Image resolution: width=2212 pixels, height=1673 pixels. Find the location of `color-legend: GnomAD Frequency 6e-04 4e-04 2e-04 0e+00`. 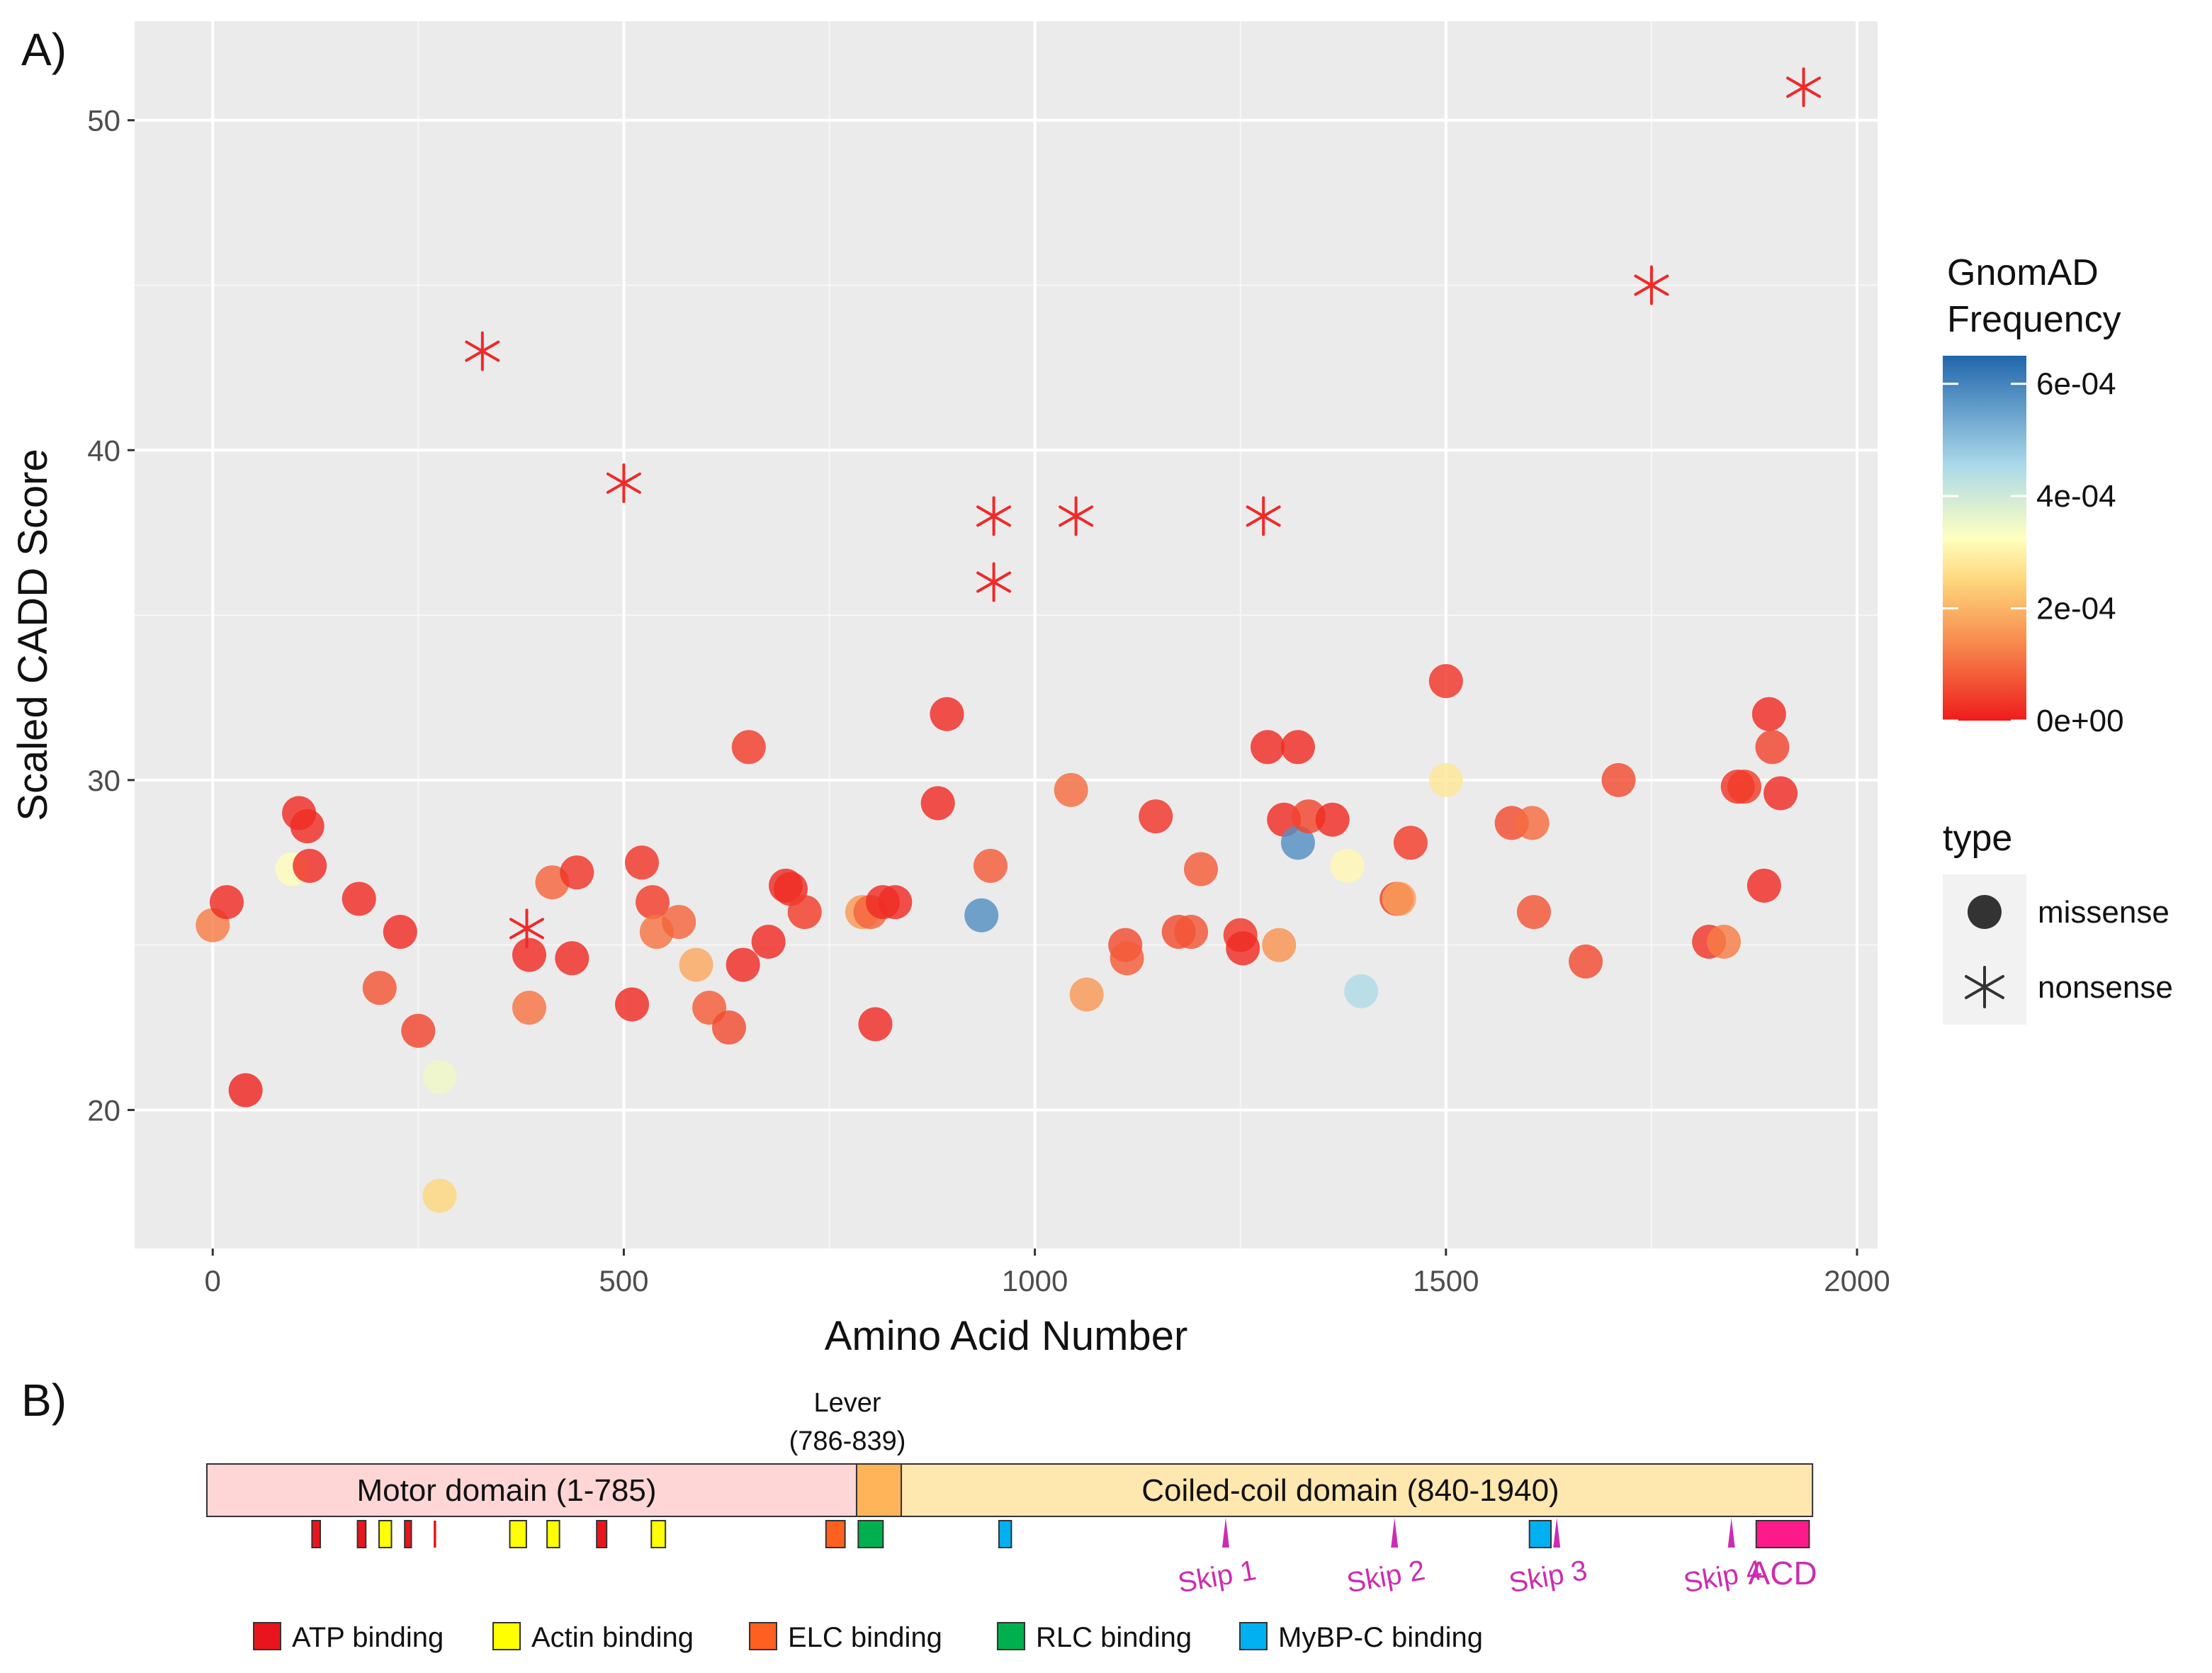

color-legend: GnomAD Frequency 6e-04 4e-04 2e-04 0e+00 is located at coordinates (2033, 495).